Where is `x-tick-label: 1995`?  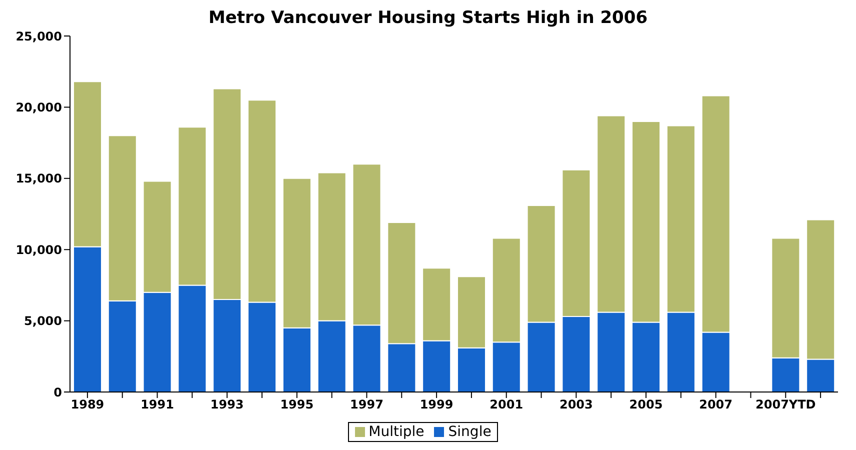 x-tick-label: 1995 is located at coordinates (297, 405).